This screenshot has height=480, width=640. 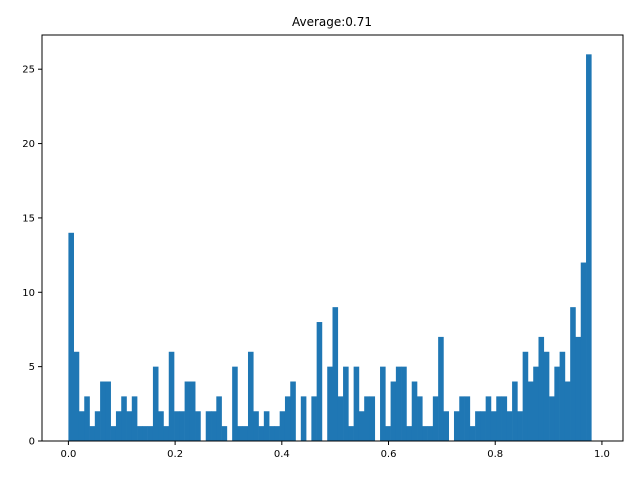 I want to click on y-tick-label: 25, so click(x=28, y=70).